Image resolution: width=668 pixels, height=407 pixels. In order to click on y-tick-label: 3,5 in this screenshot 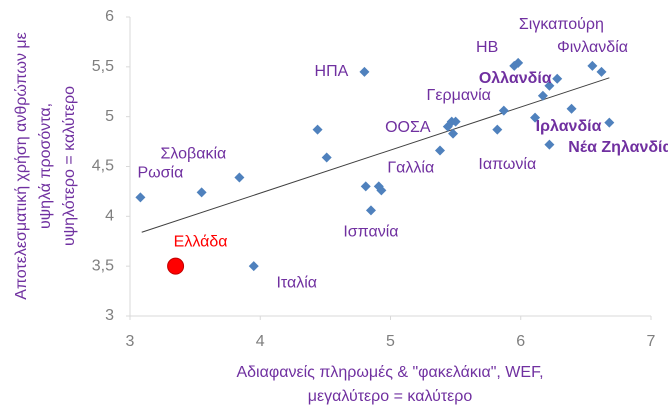, I will do `click(103, 265)`.